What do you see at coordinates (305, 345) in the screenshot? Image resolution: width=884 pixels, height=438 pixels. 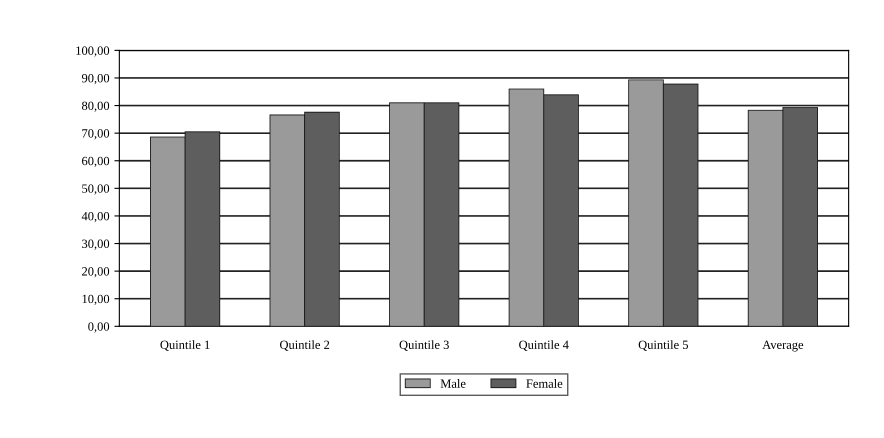 I see `x-tick-label: Quintile 2` at bounding box center [305, 345].